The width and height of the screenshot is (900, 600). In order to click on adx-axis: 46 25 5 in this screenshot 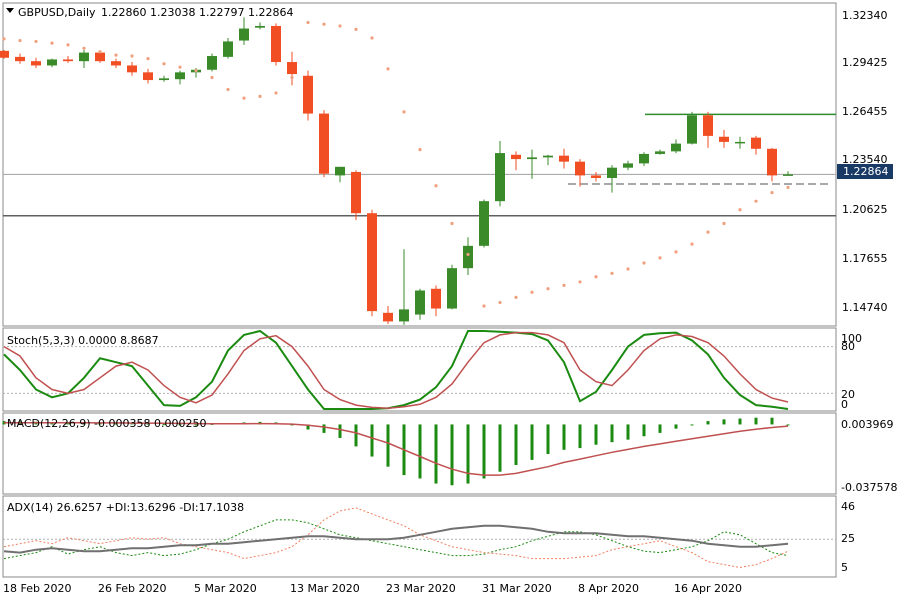, I will do `click(848, 537)`.